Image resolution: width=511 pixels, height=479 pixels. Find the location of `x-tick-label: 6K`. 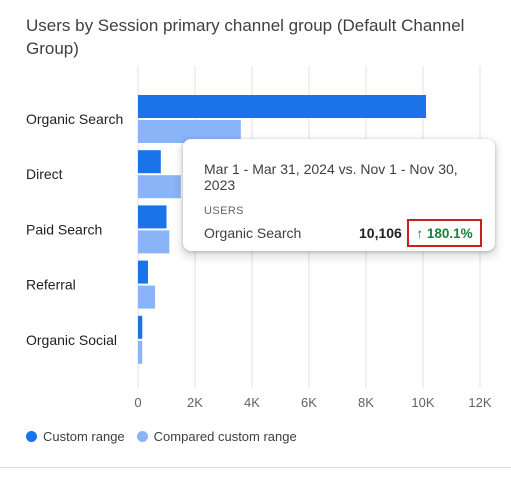

x-tick-label: 6K is located at coordinates (309, 402).